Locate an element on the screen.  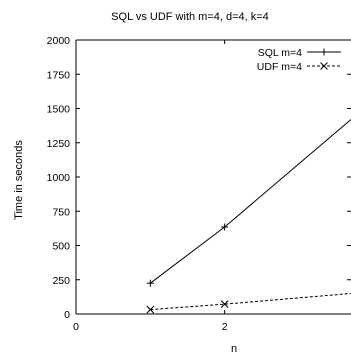
y-tick-label: 1500 is located at coordinates (59, 110).